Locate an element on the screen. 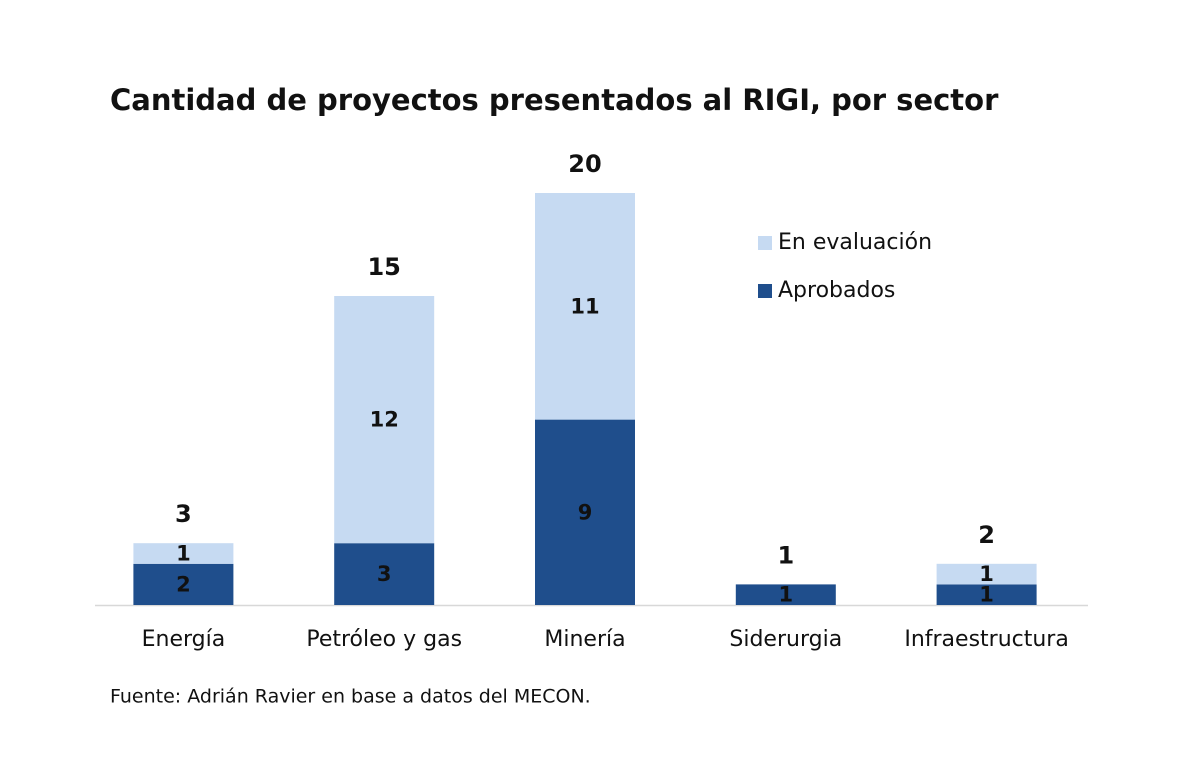 This screenshot has width=1200, height=775. segment-label: 3 is located at coordinates (384, 574).